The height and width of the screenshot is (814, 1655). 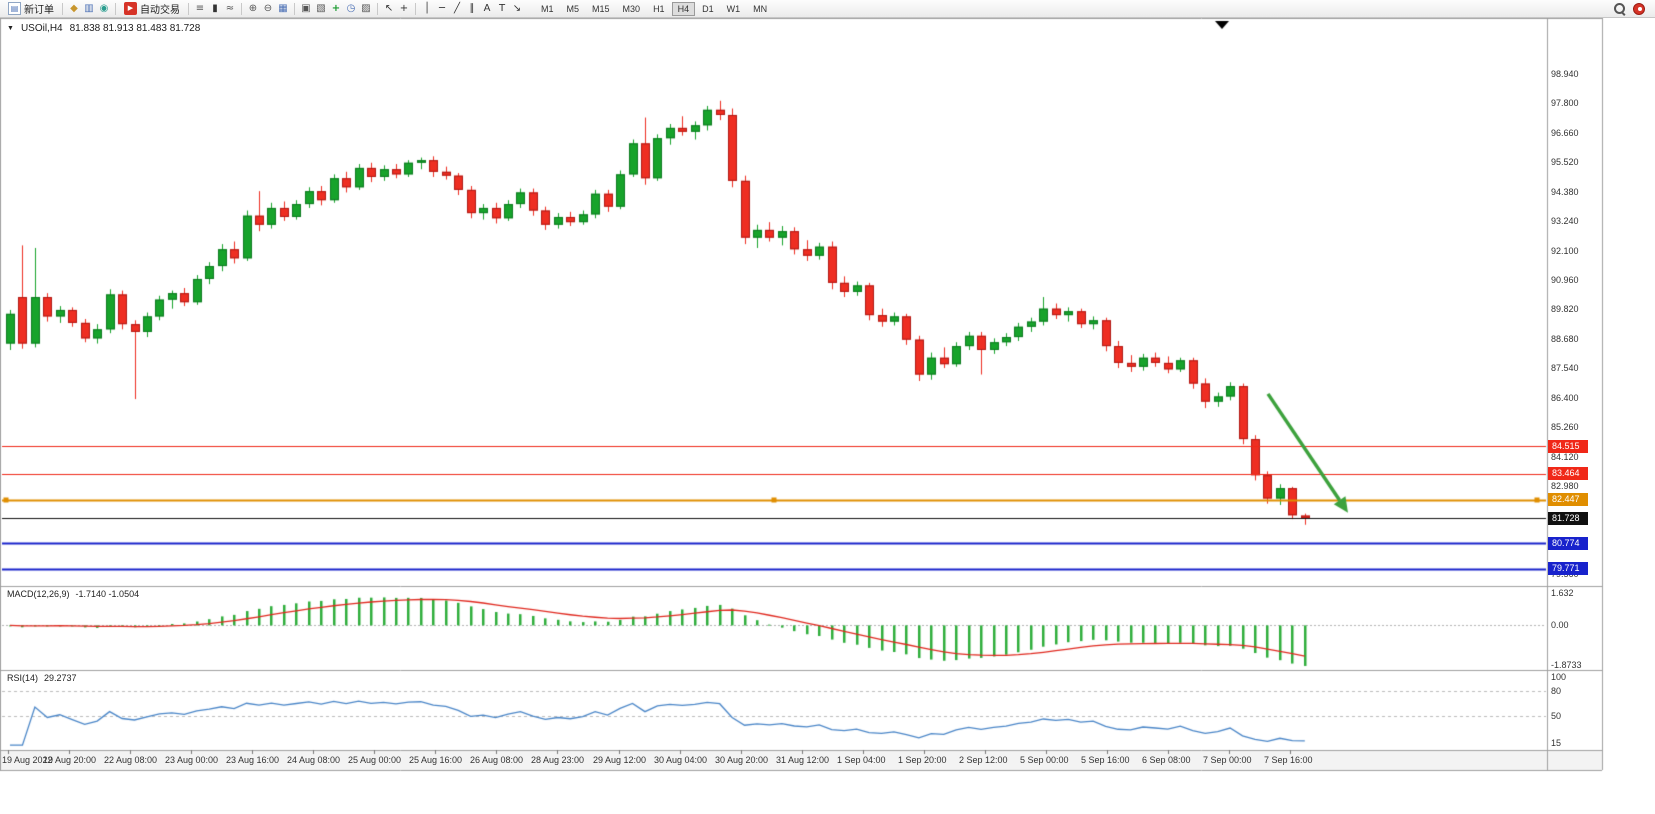 What do you see at coordinates (683, 8) in the screenshot?
I see `timeframe-h4: H4` at bounding box center [683, 8].